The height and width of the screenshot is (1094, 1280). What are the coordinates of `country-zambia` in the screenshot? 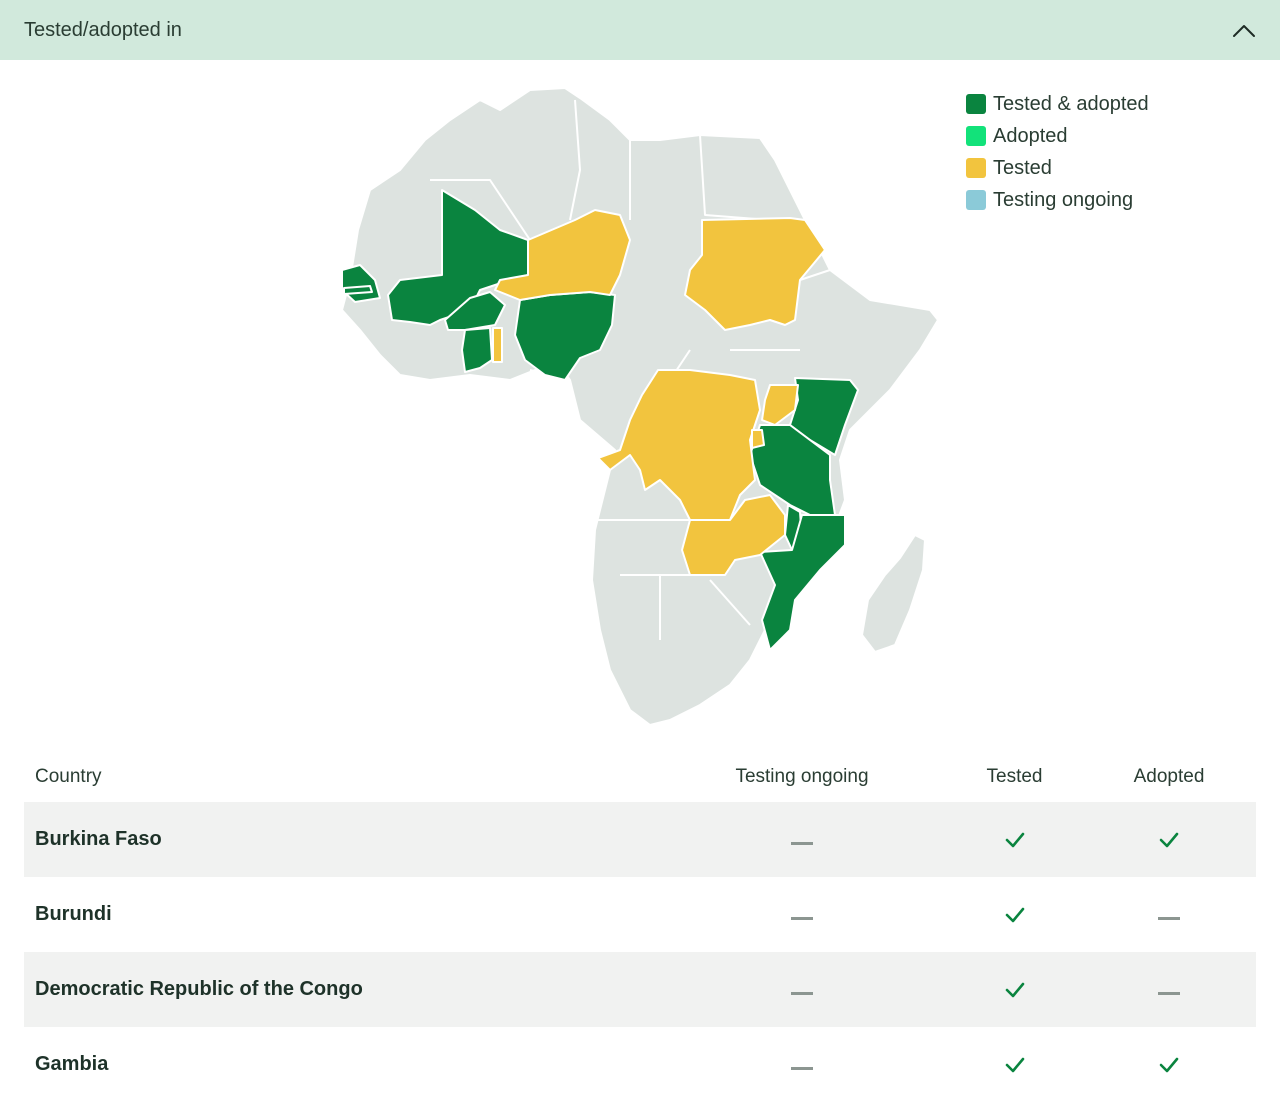 It's located at (733, 535).